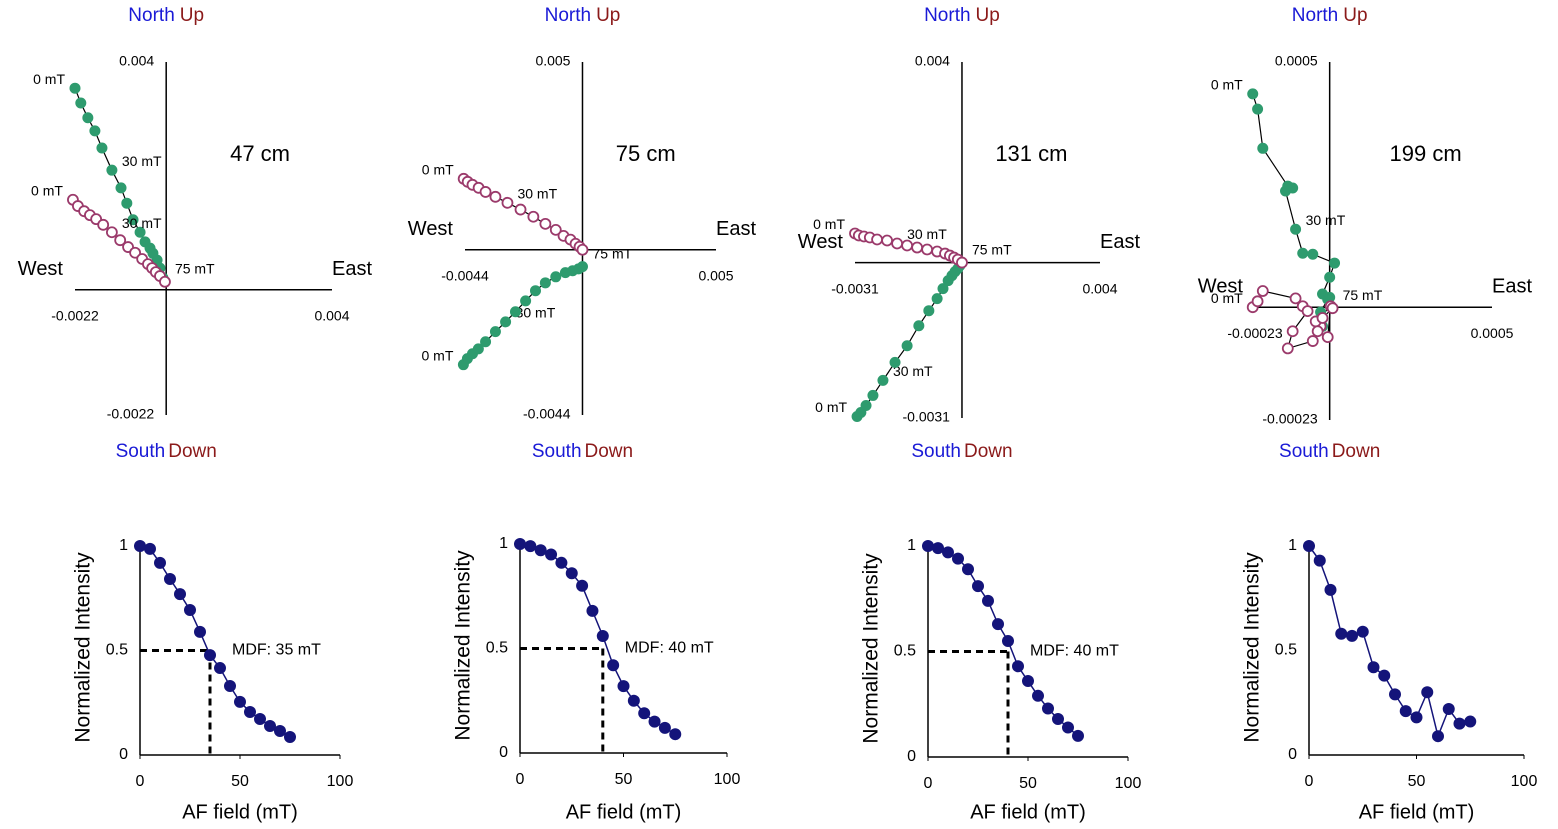  Describe the element at coordinates (276, 650) in the screenshot. I see `mdf-label: MDF: 35 mT` at that location.